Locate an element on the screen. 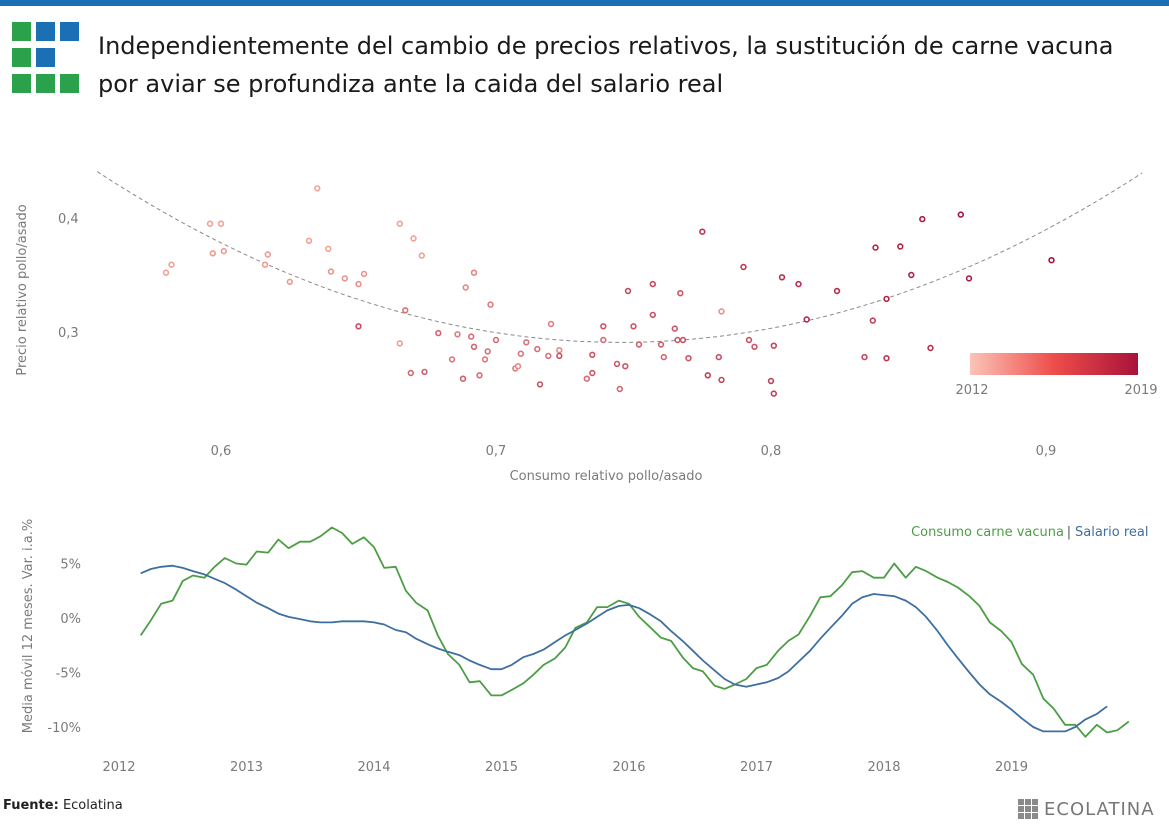 The height and width of the screenshot is (827, 1169). scatter-y-axis-label: Precio relativo pollo/asado is located at coordinates (22, 289).